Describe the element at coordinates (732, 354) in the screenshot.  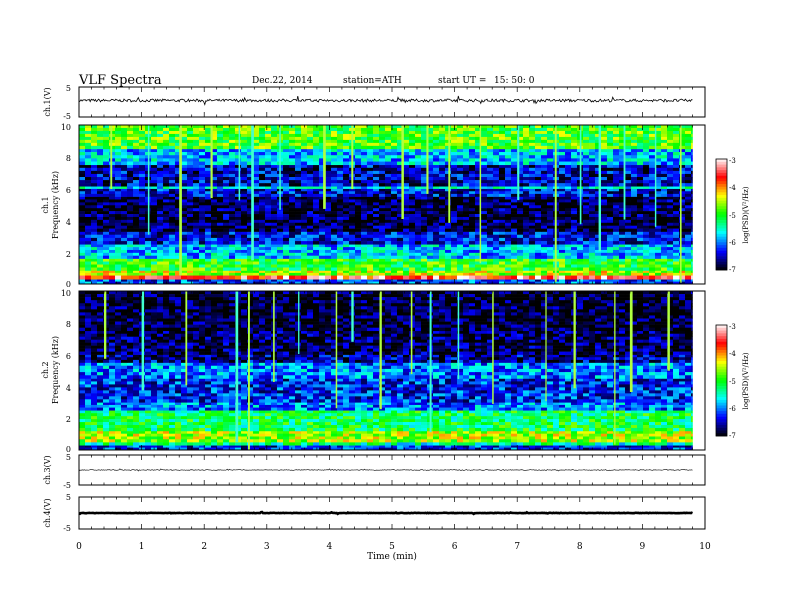
I see `cbar2-tick-m4: -4` at that location.